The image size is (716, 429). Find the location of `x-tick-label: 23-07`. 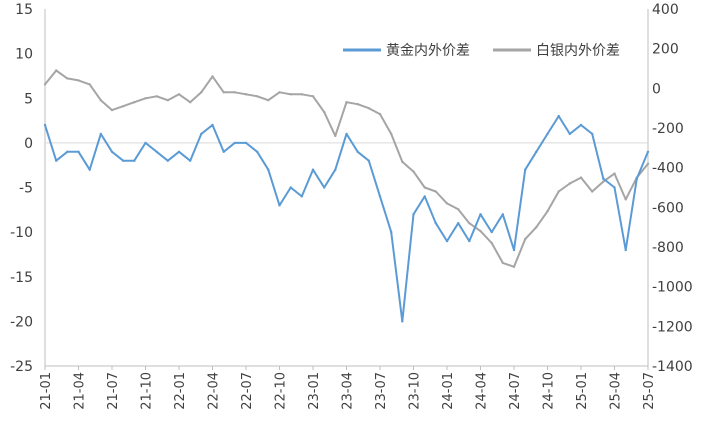

x-tick-label: 23-07 is located at coordinates (381, 391).